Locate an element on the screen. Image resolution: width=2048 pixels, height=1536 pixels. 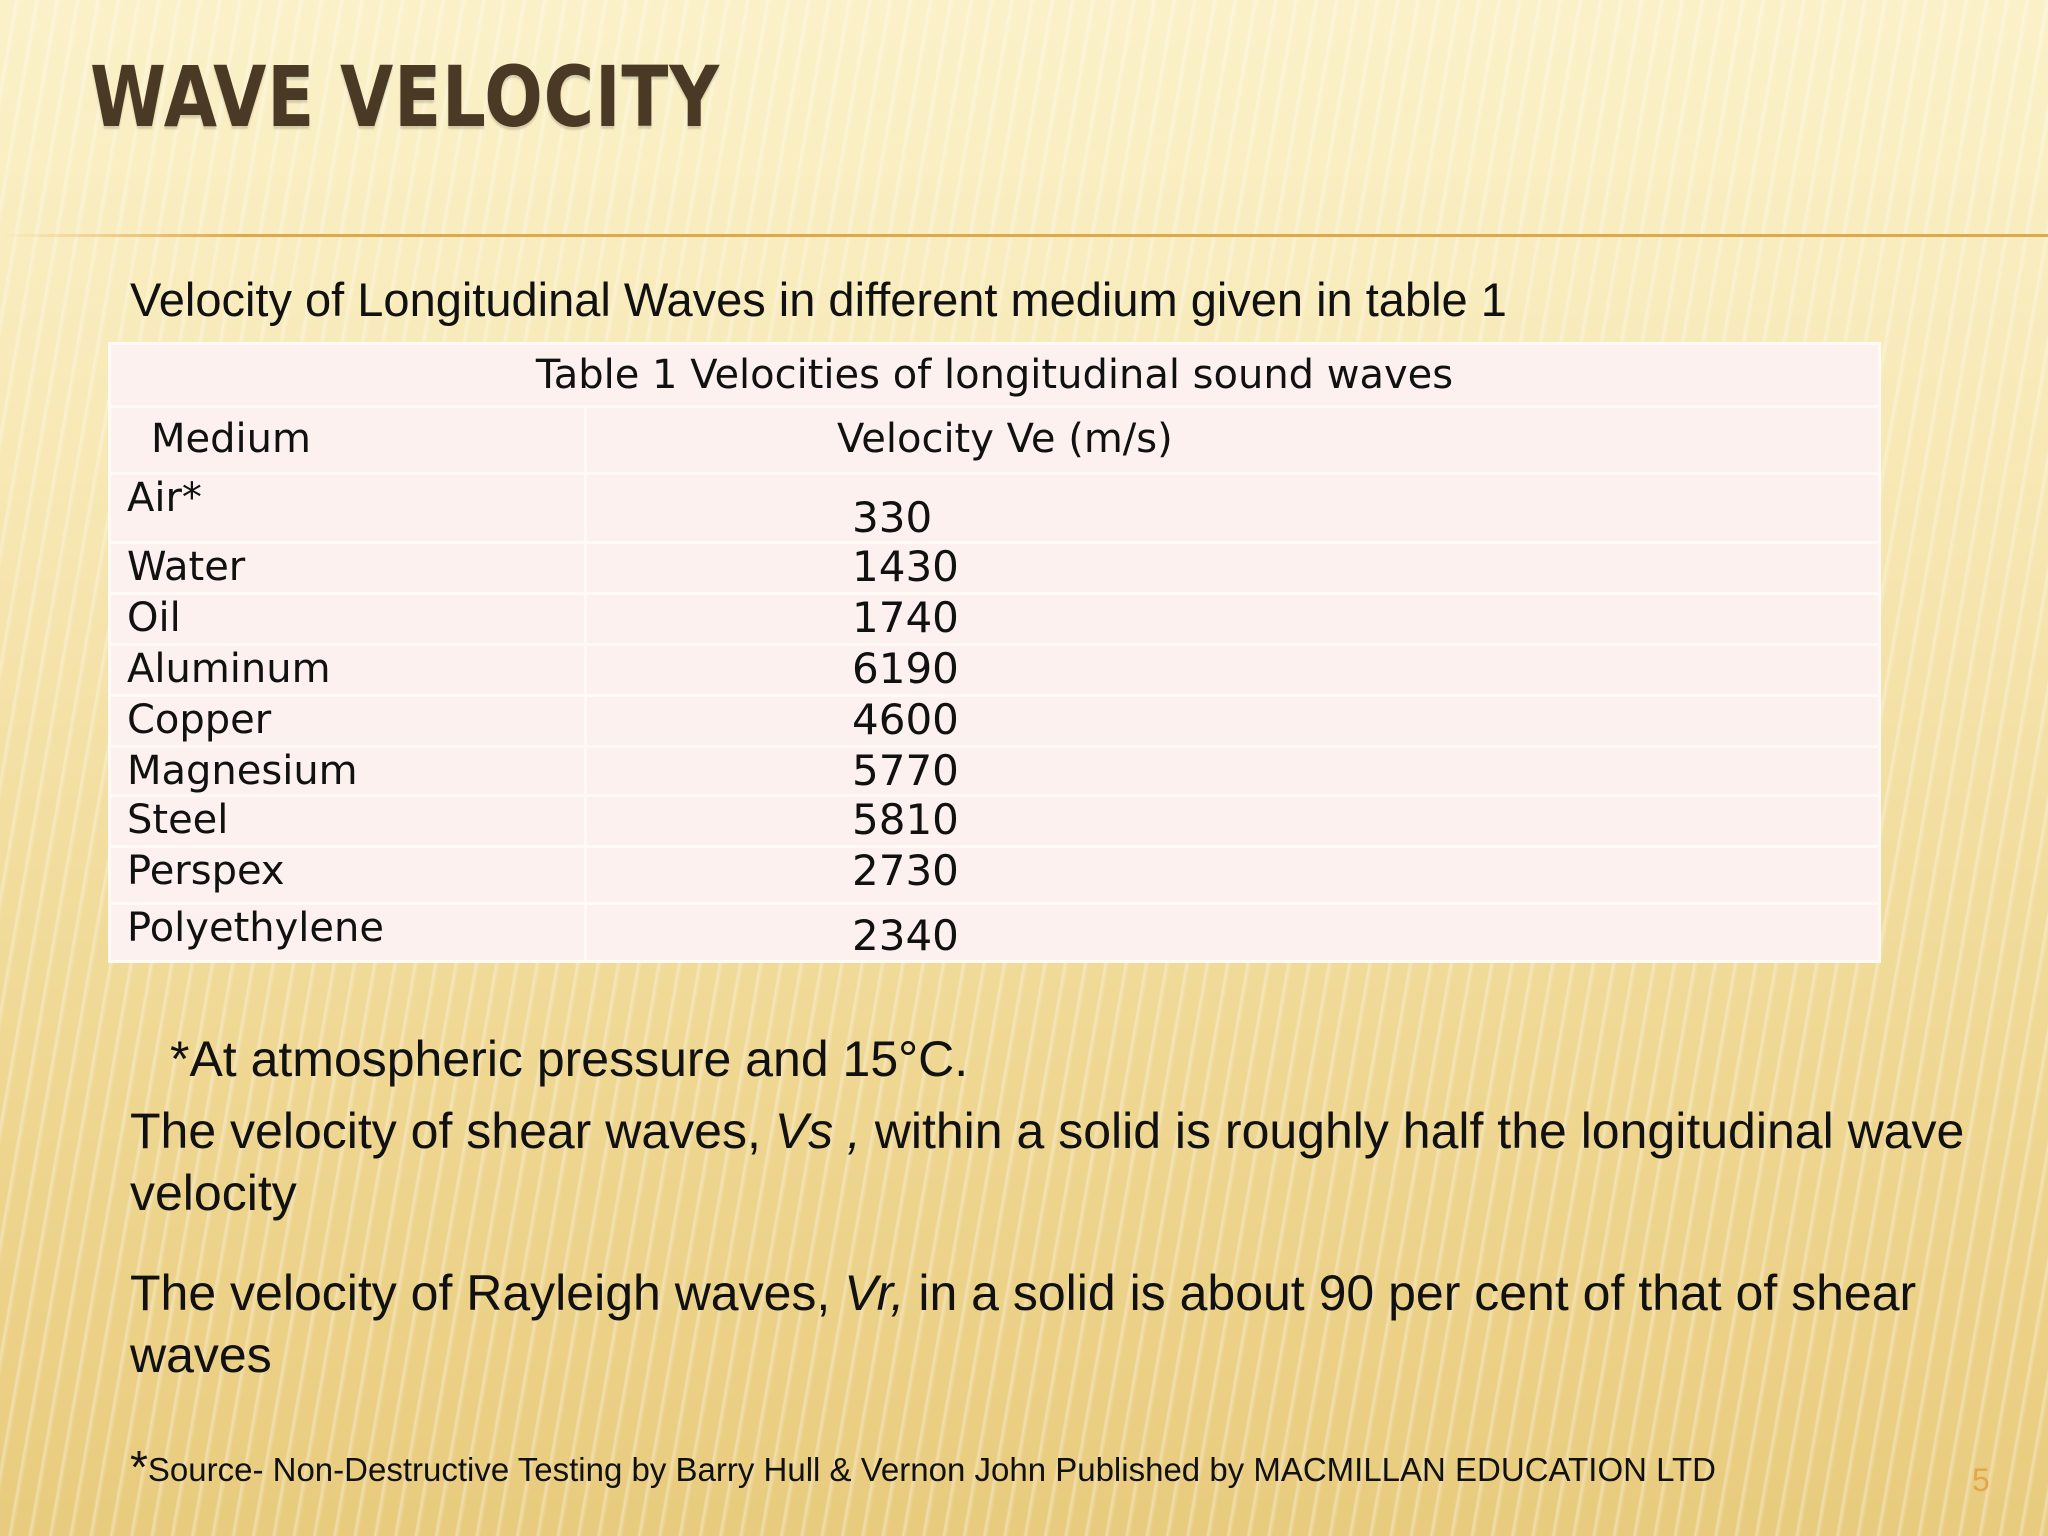
velocity-cell: 2340 is located at coordinates (1232, 932).